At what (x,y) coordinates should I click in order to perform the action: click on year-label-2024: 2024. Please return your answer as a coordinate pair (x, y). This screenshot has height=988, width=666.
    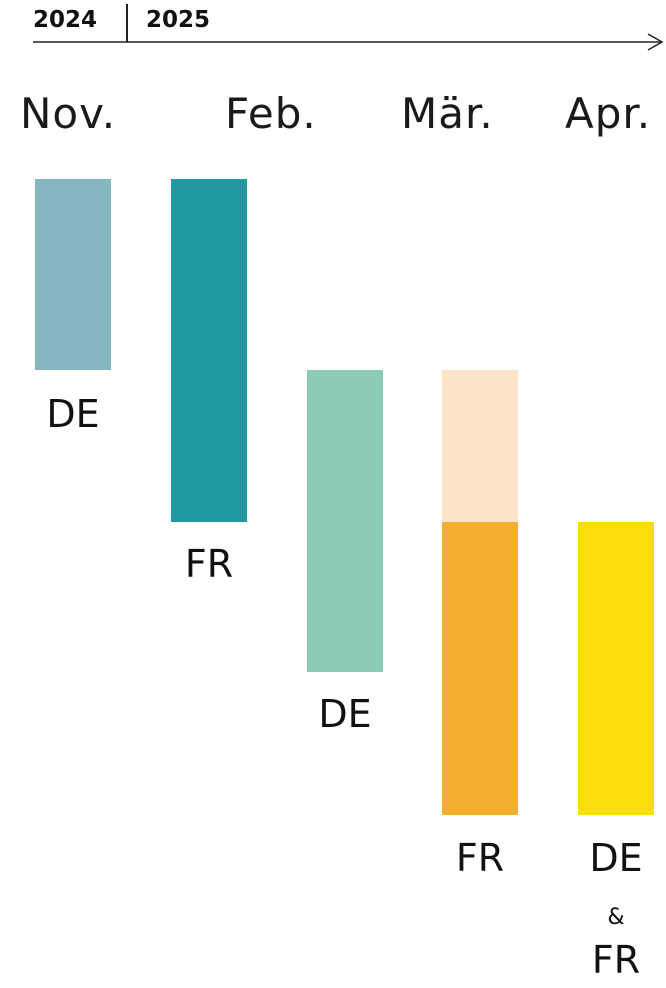
    Looking at the image, I should click on (65, 20).